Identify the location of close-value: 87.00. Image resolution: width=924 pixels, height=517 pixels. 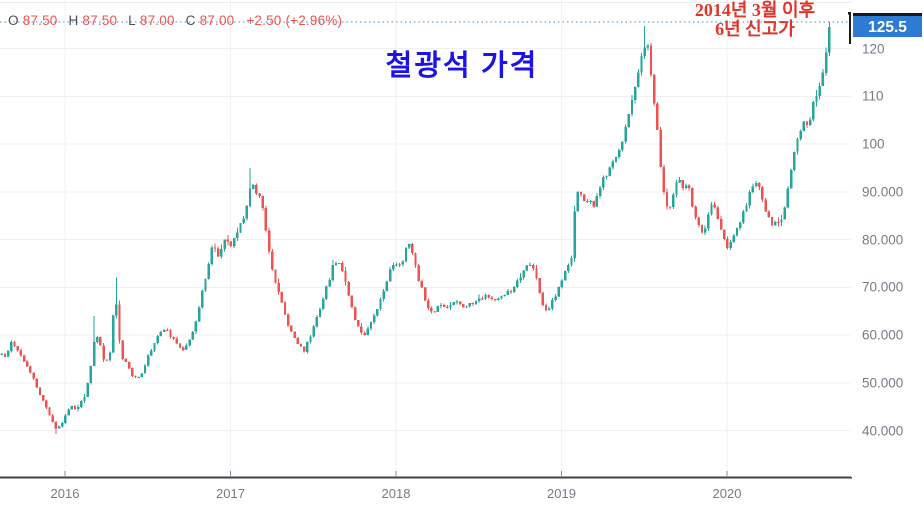
(217, 20).